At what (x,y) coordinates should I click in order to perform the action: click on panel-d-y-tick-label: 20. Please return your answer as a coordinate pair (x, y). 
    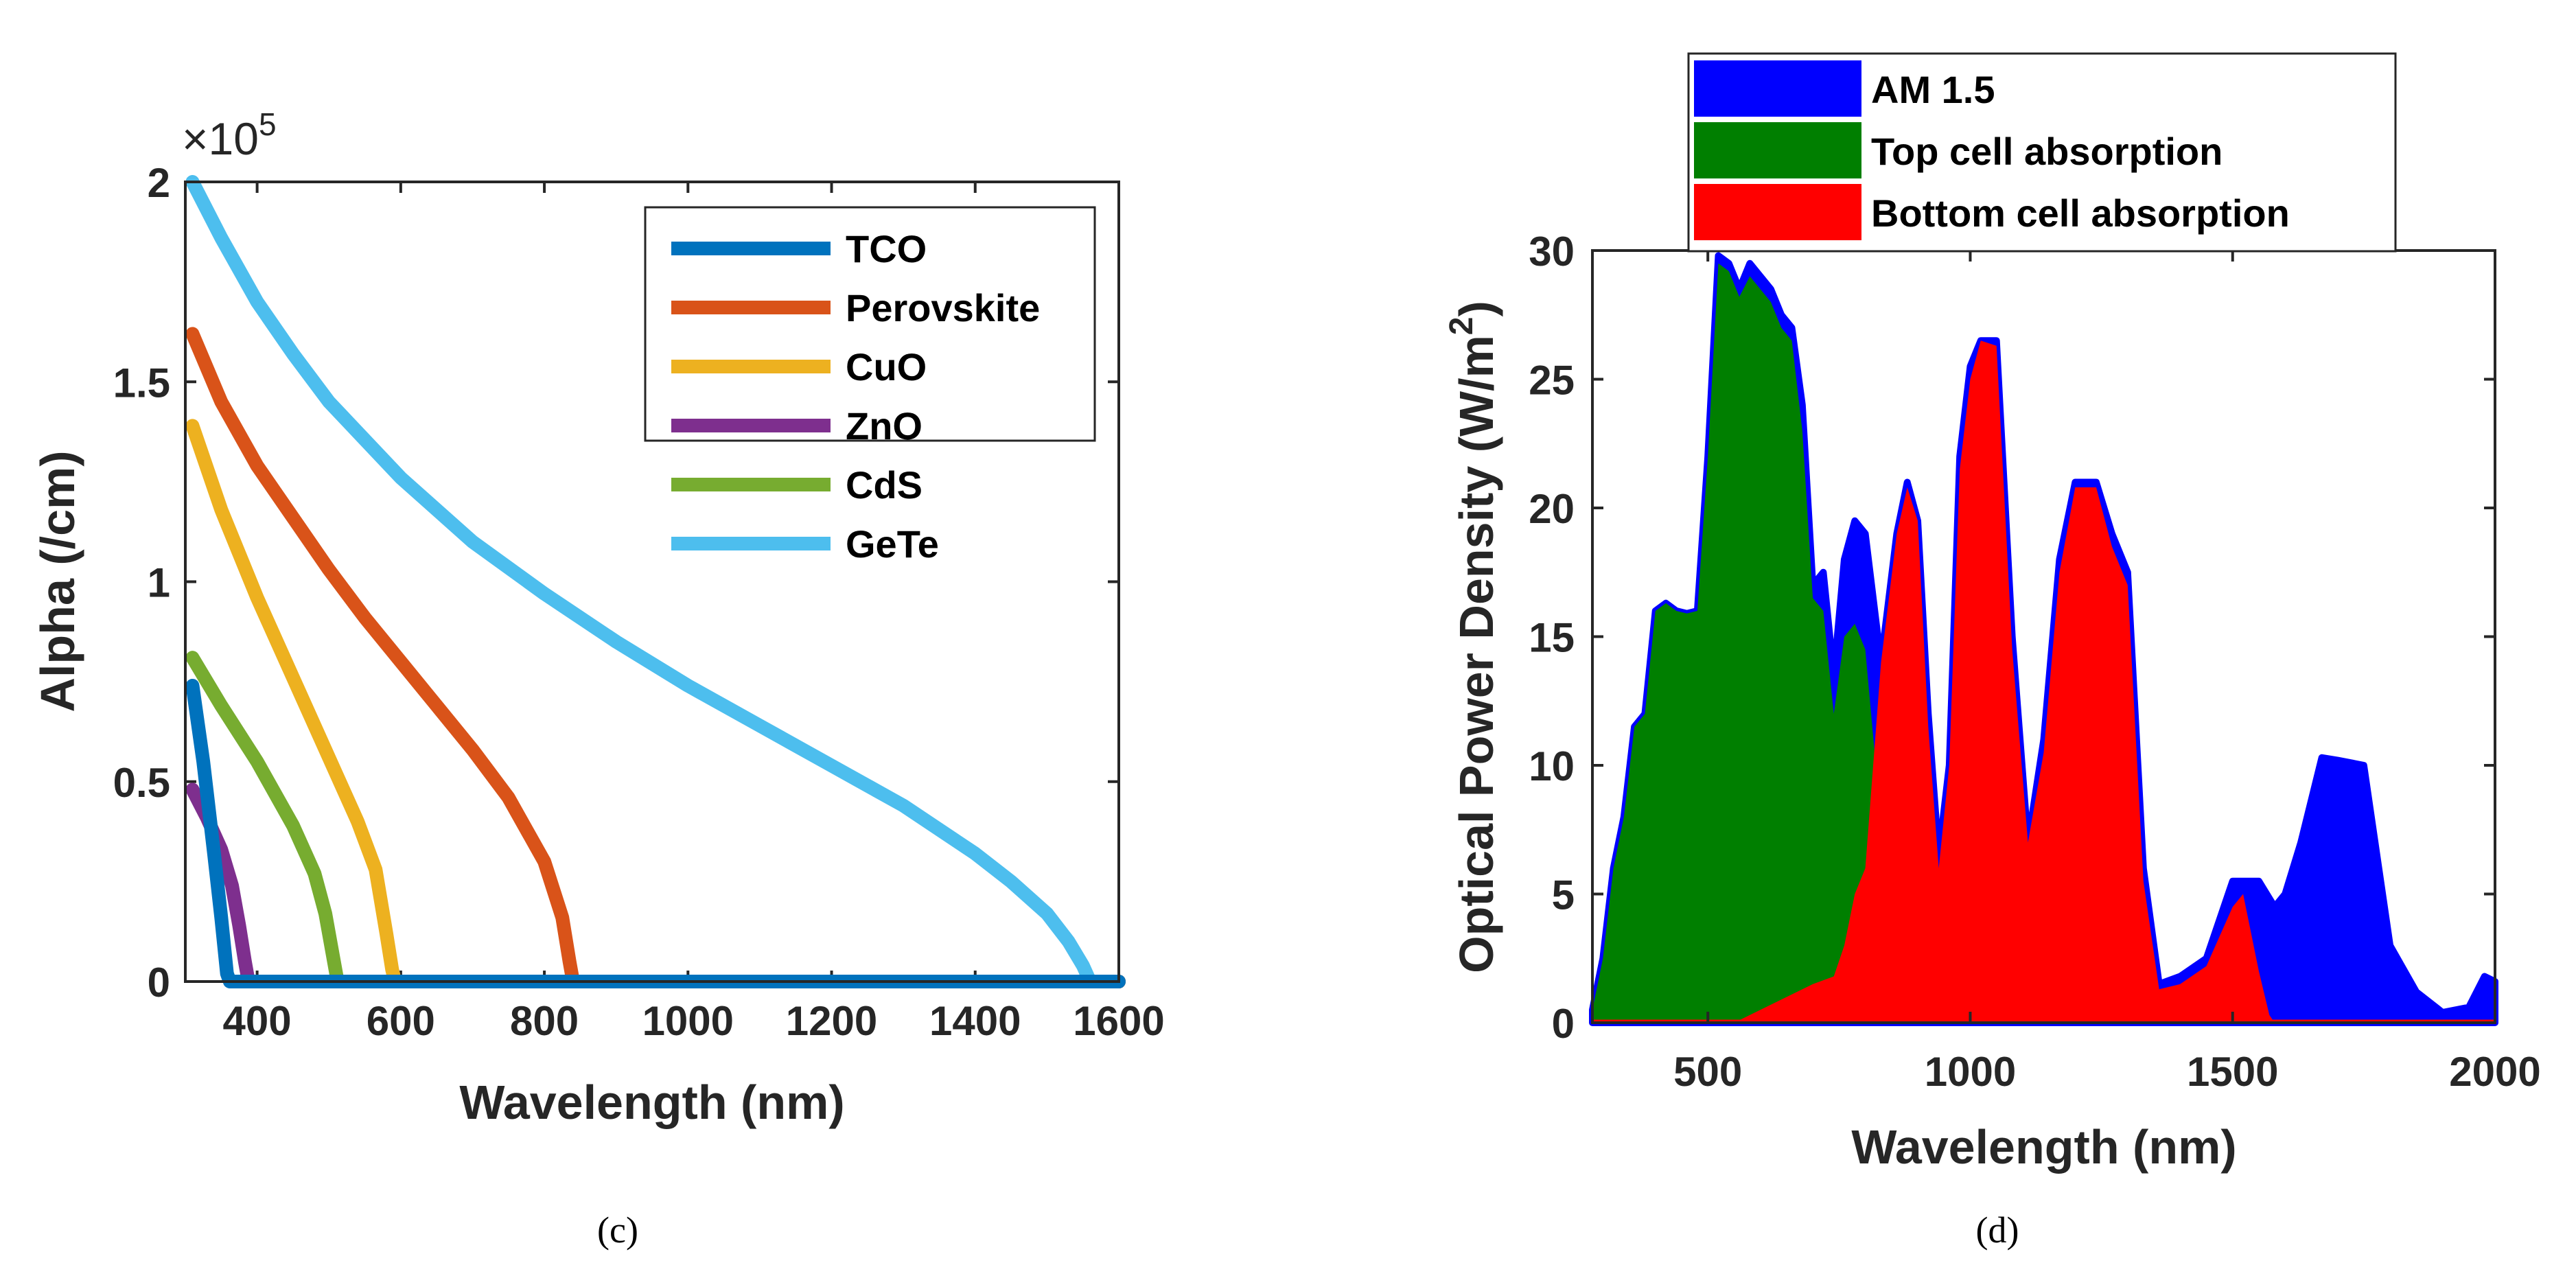
    Looking at the image, I should click on (1552, 509).